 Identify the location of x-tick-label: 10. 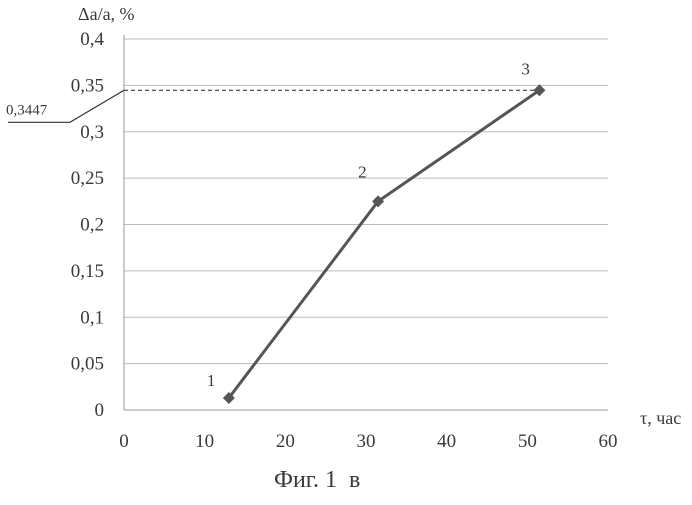
(204, 441).